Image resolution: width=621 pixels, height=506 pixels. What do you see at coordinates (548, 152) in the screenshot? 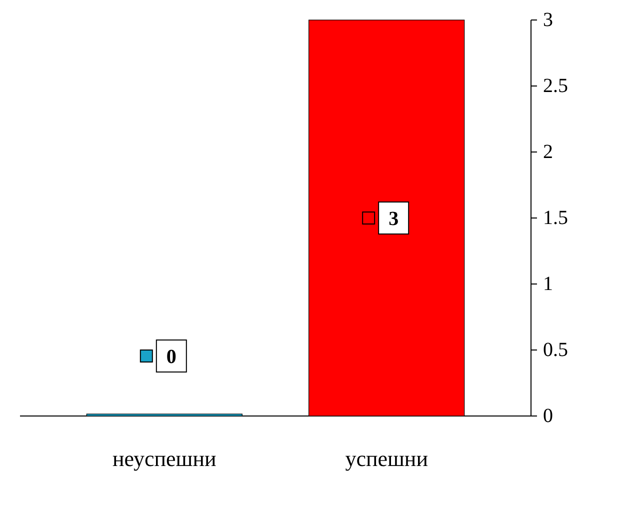
I see `y-tick-label: 2` at bounding box center [548, 152].